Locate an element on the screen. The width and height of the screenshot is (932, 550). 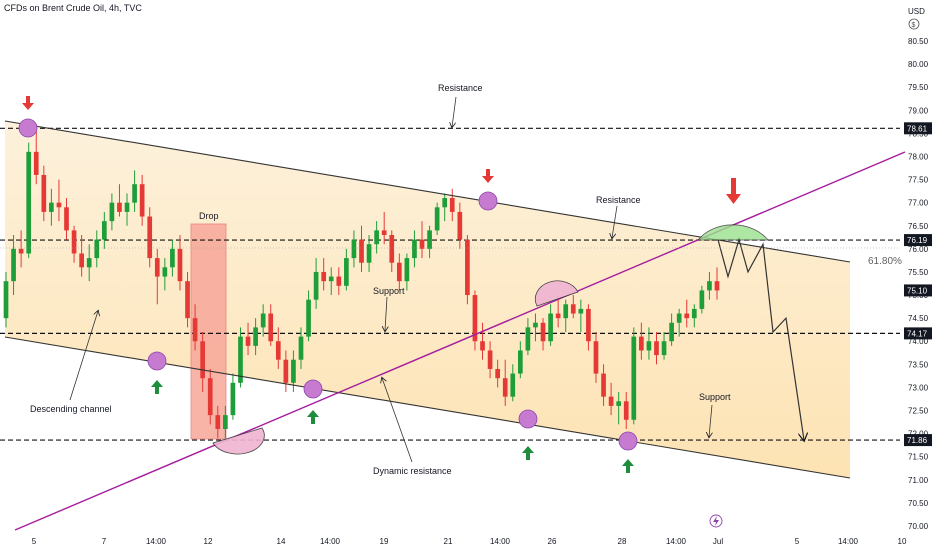
x-tick-label: 28 is located at coordinates (622, 541).